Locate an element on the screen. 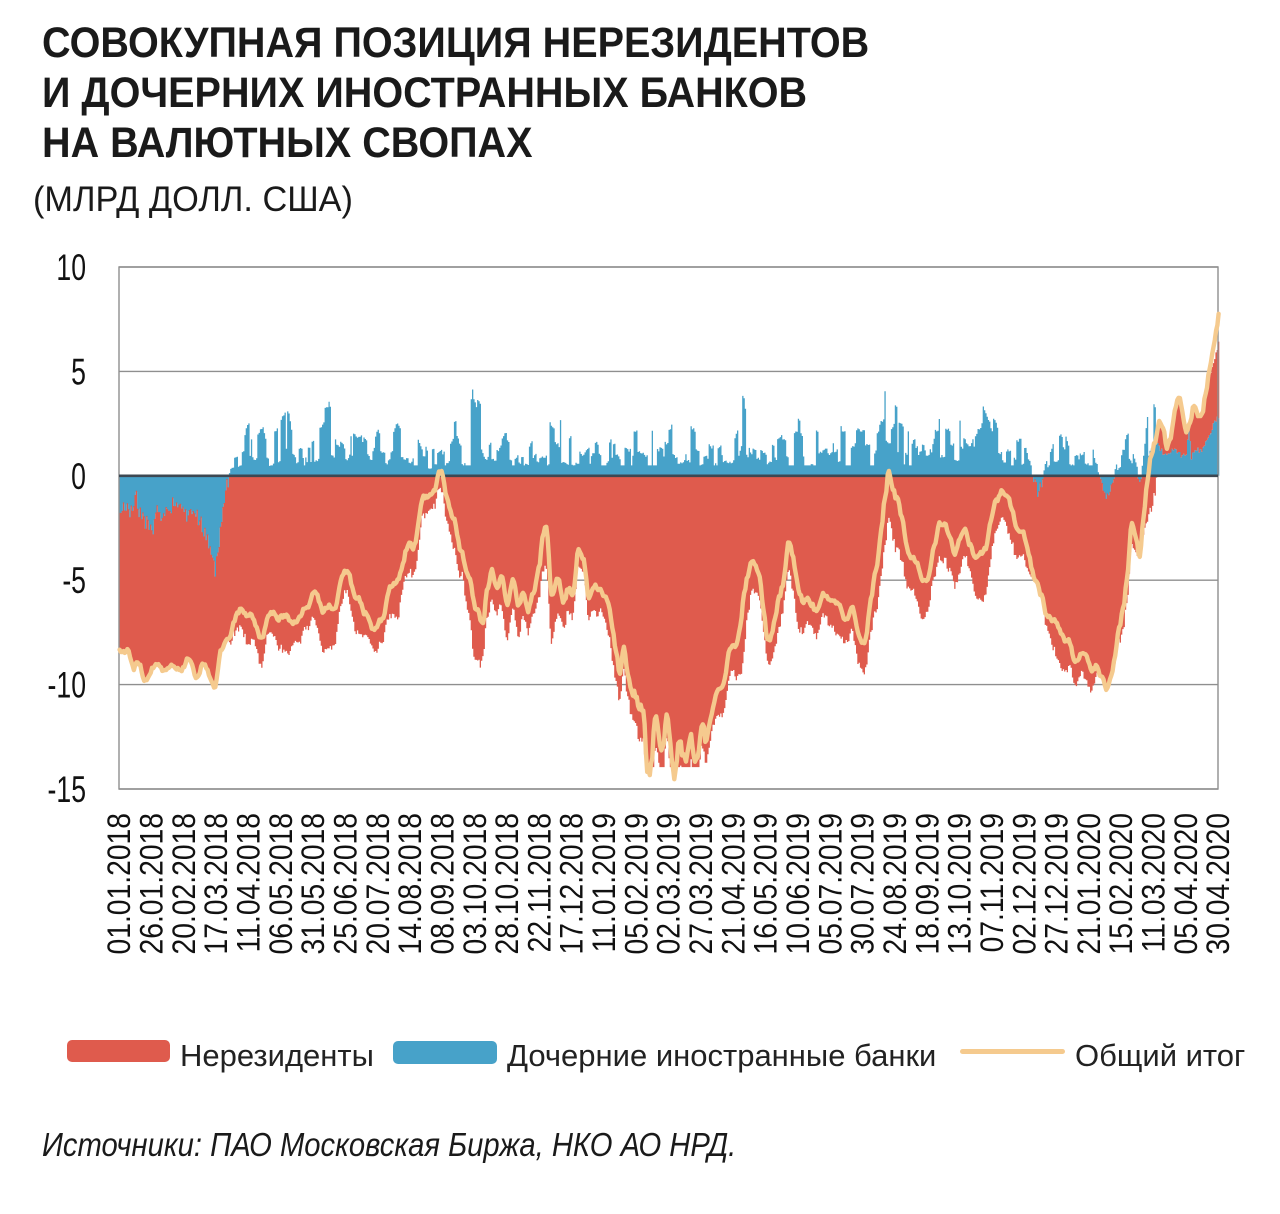  svg-text: 10 is located at coordinates (71, 268).